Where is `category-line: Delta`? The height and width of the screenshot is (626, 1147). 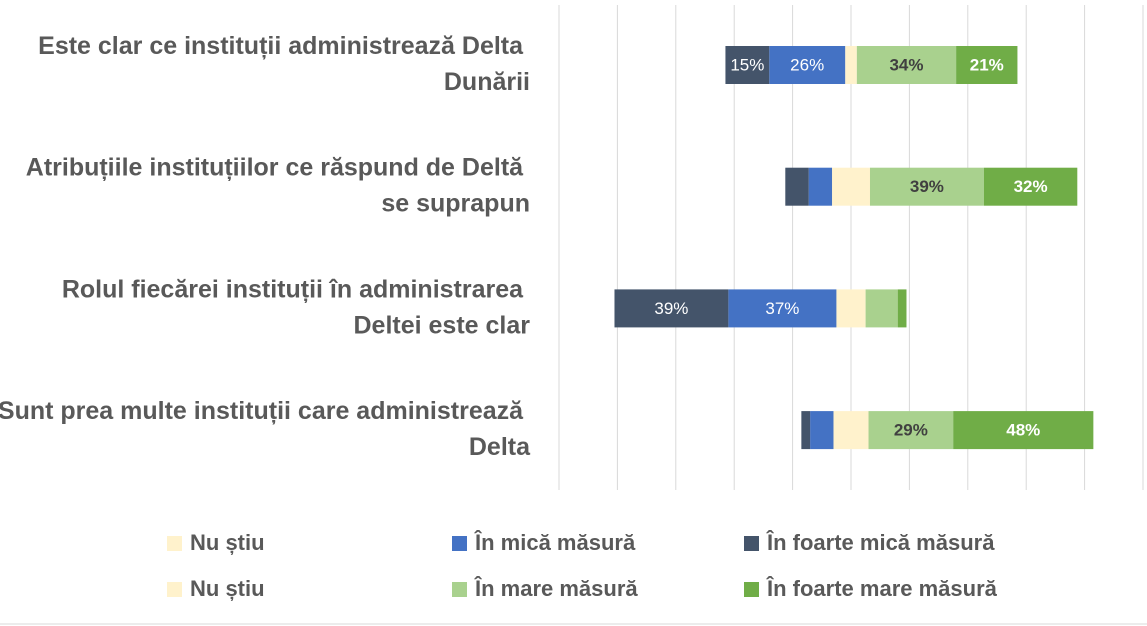 category-line: Delta is located at coordinates (500, 447).